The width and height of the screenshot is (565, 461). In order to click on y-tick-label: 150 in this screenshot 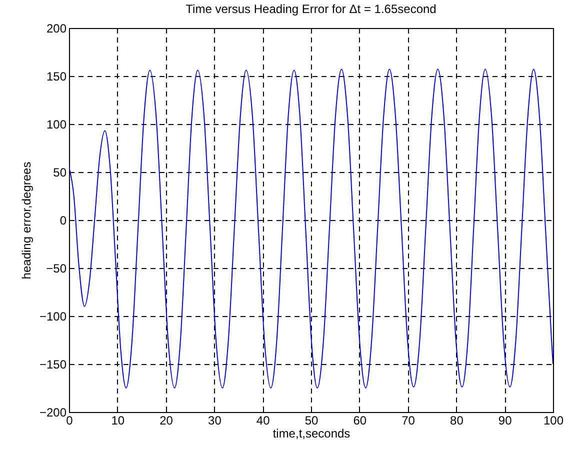, I will do `click(56, 77)`.